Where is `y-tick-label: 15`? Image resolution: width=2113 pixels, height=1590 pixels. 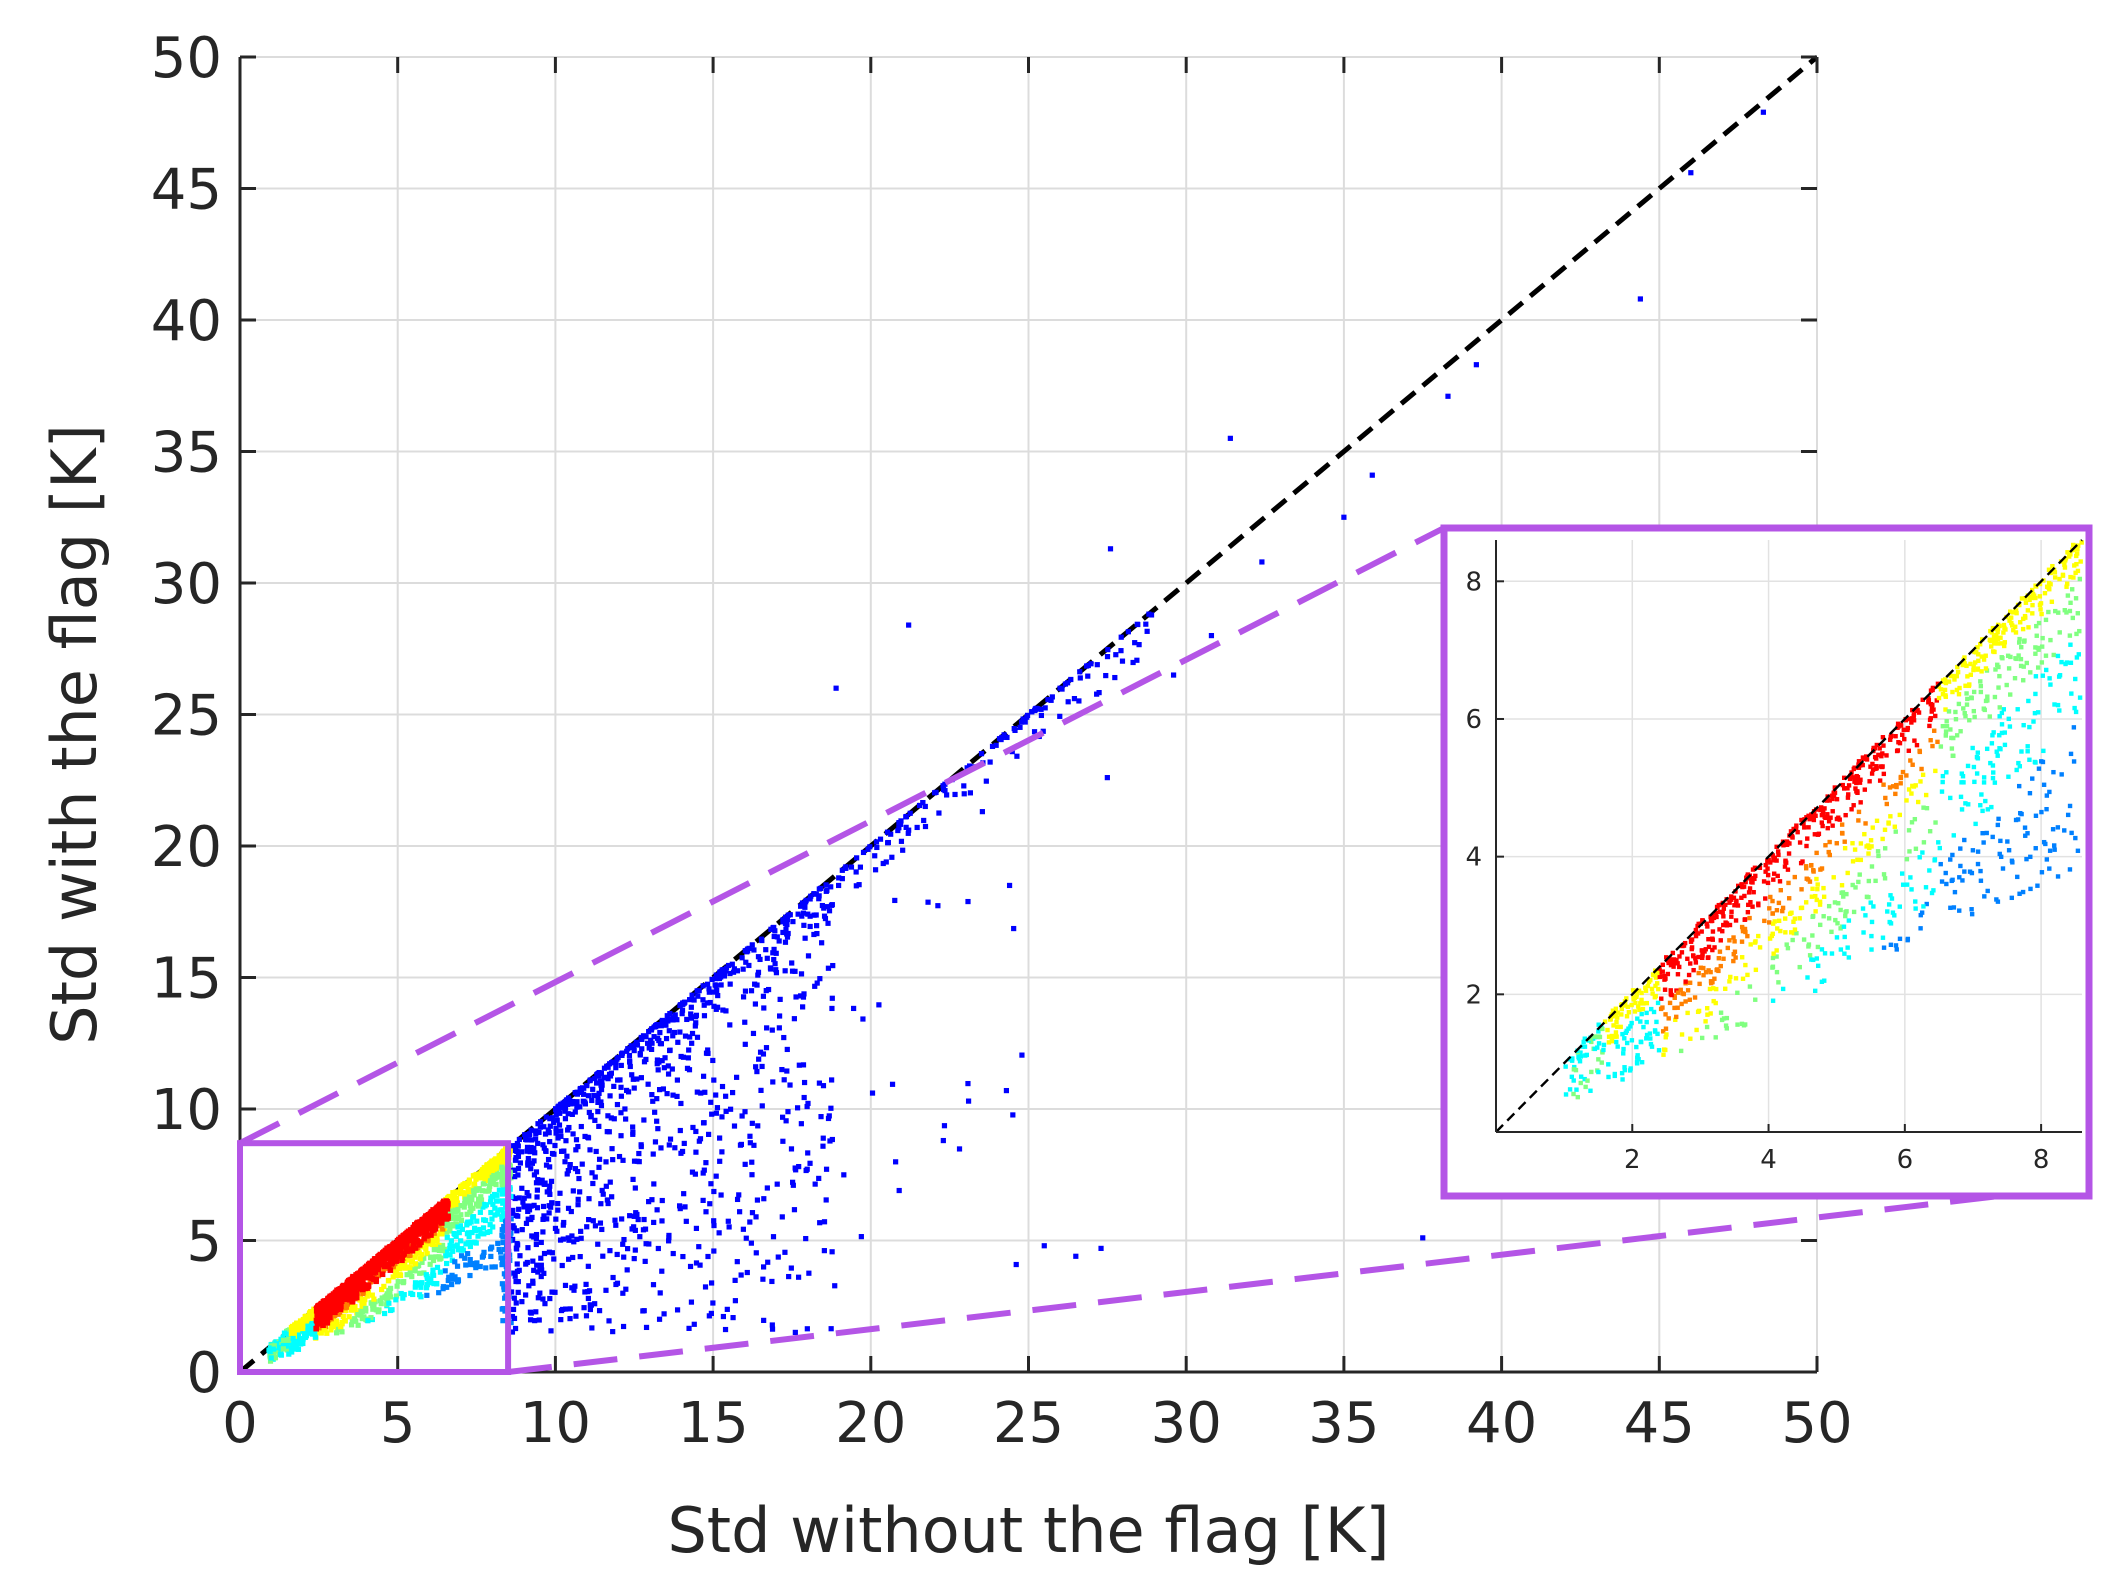
y-tick-label: 15 is located at coordinates (186, 979).